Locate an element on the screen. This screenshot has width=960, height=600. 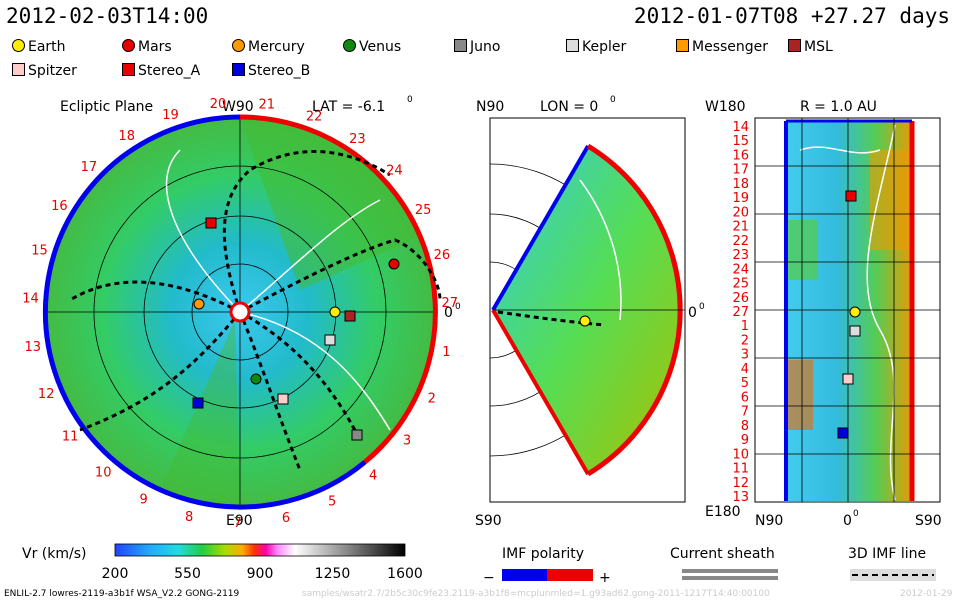
stereo-b-marker-synoptic is located at coordinates (843, 433).